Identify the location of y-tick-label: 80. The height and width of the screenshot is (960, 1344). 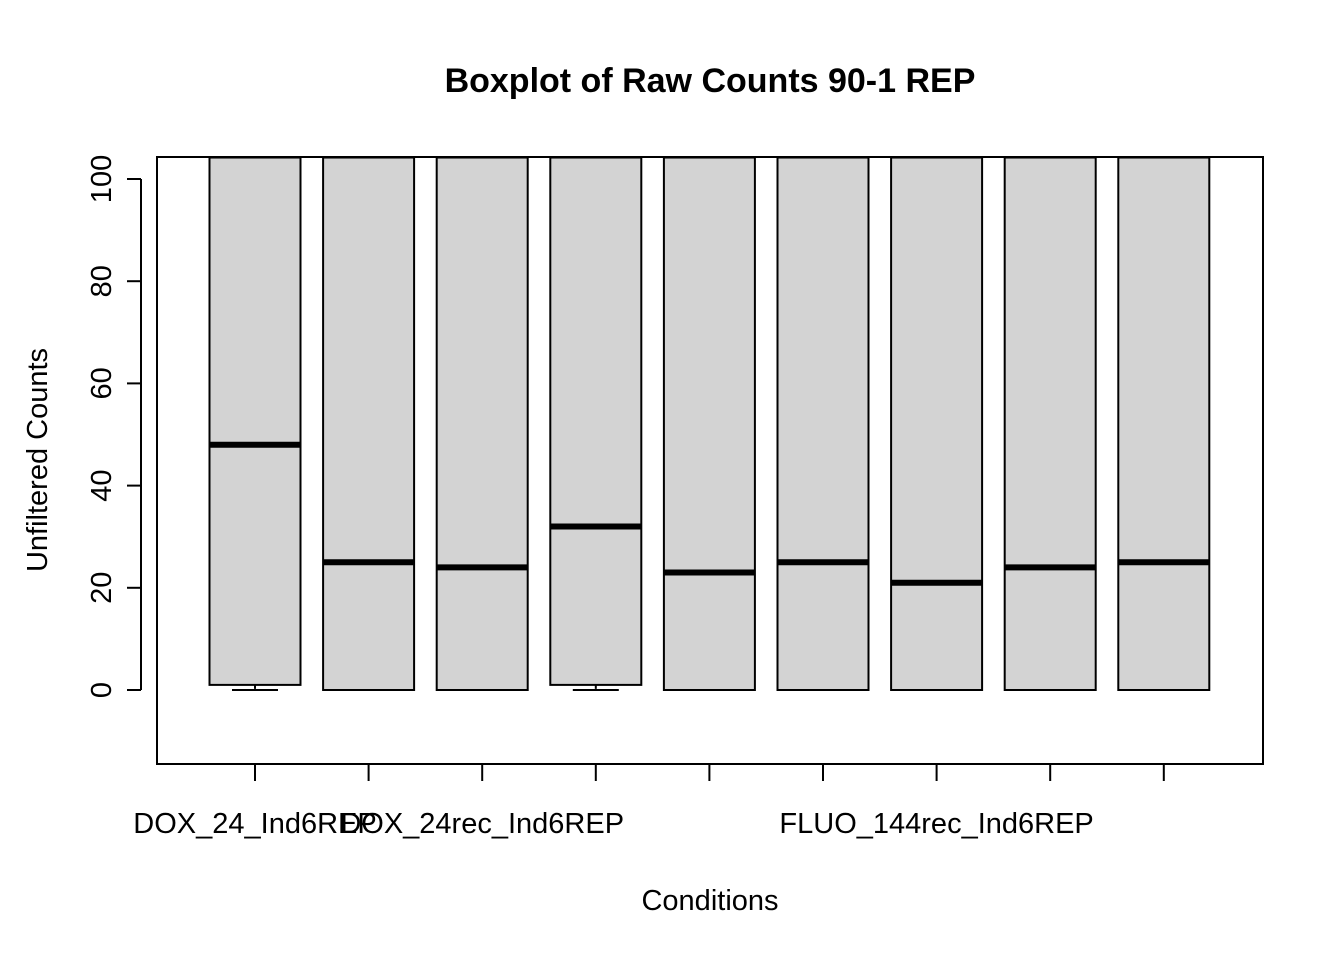
(102, 281).